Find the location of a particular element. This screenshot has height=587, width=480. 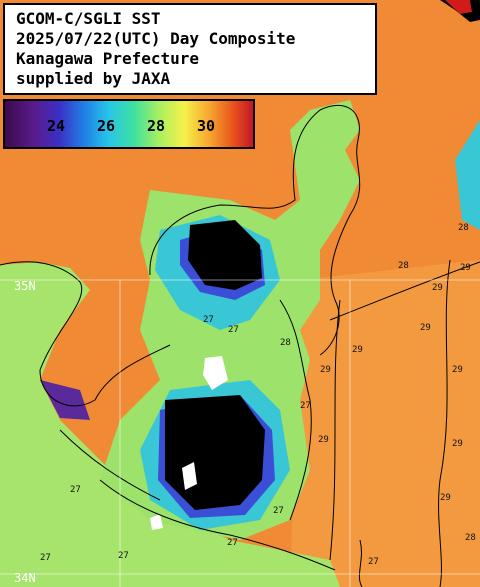

title-line-3: Kanagawa Prefecture is located at coordinates (107, 58).